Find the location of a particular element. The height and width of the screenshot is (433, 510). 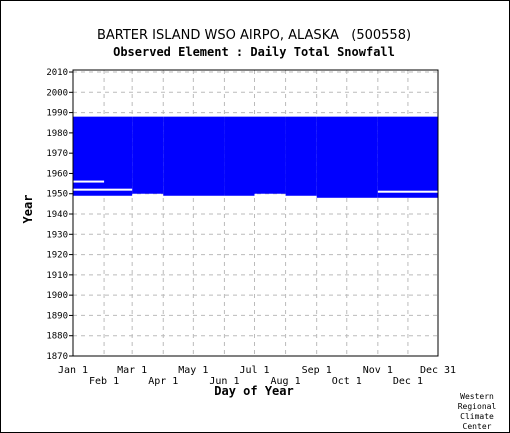

y-tick-label: 1950 is located at coordinates (57, 195).